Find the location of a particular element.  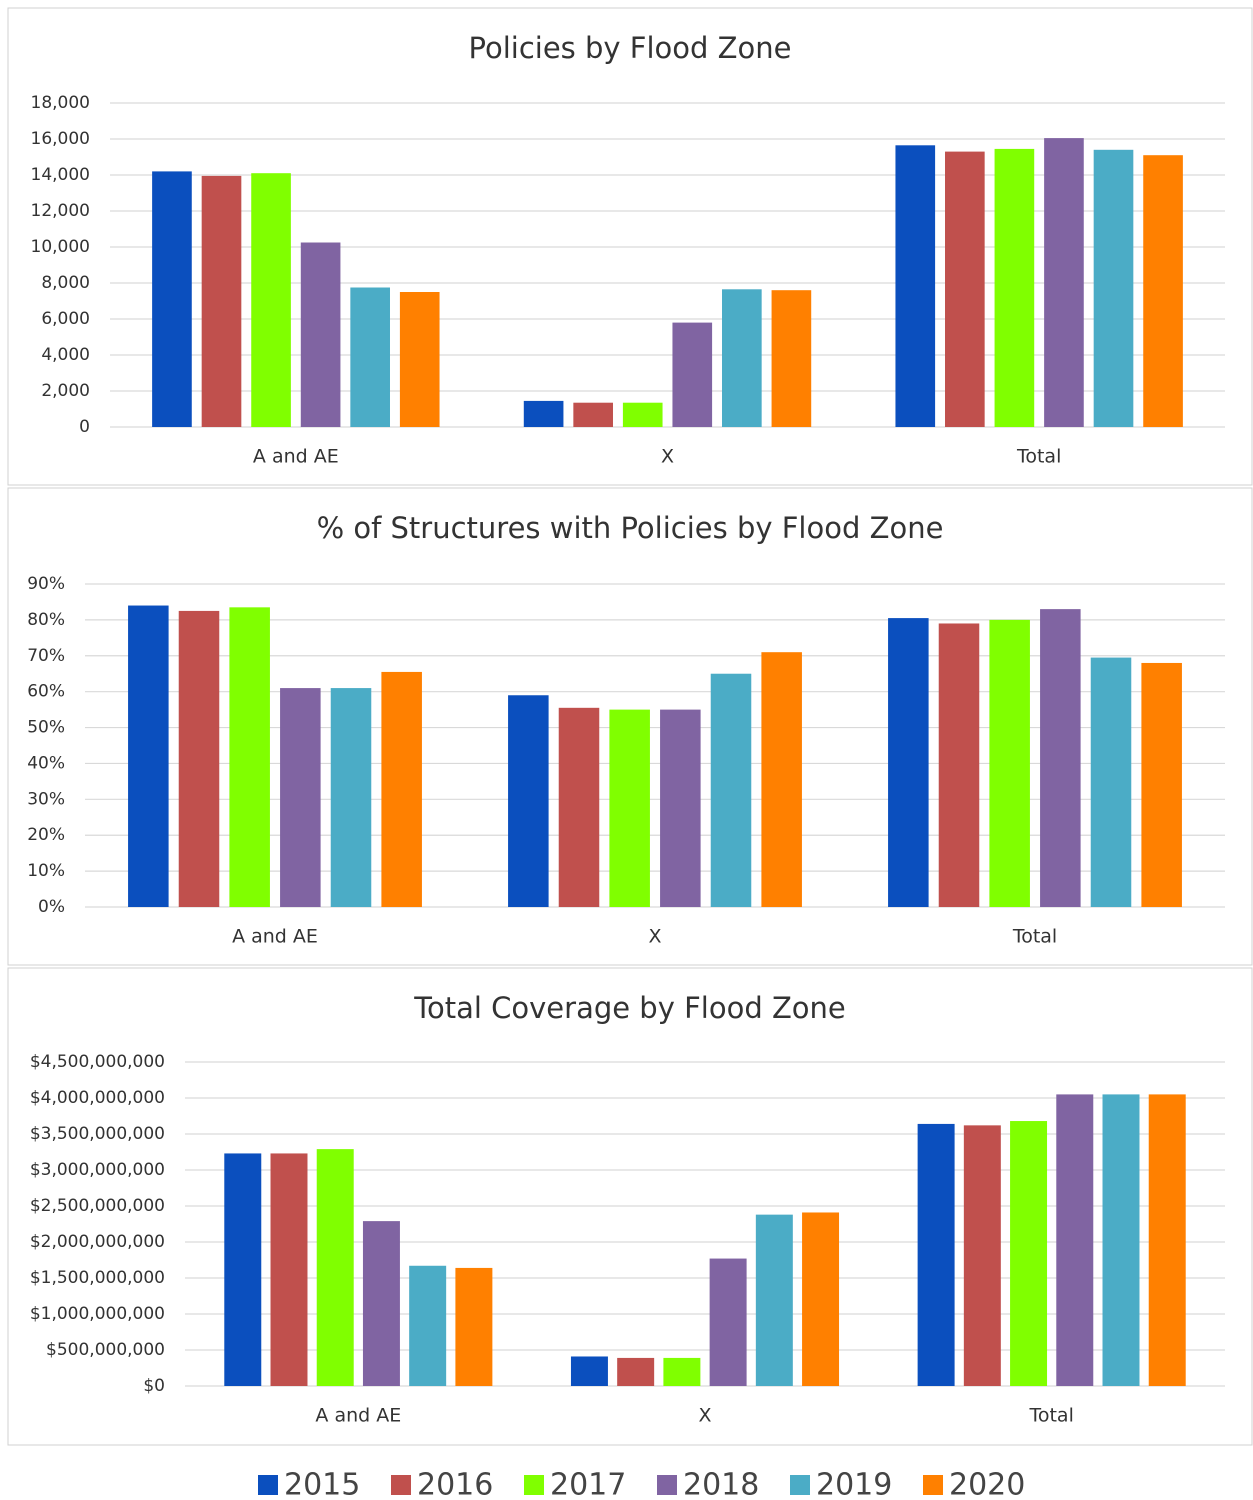

legend-label: 2017 is located at coordinates (588, 1484).